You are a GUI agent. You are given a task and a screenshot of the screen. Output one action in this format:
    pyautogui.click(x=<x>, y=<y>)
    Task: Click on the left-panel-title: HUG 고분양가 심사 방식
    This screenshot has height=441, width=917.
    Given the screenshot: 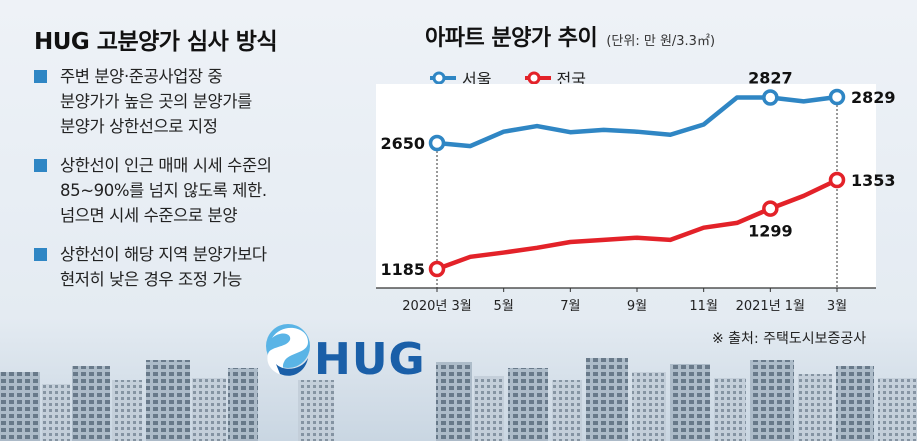 What is the action you would take?
    pyautogui.click(x=156, y=42)
    